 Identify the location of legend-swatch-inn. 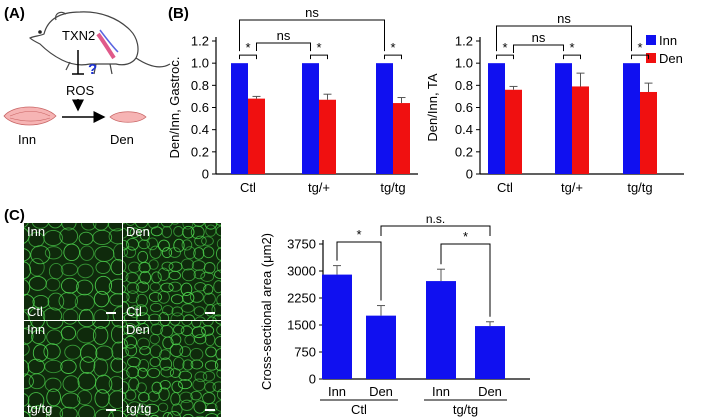
(651, 40).